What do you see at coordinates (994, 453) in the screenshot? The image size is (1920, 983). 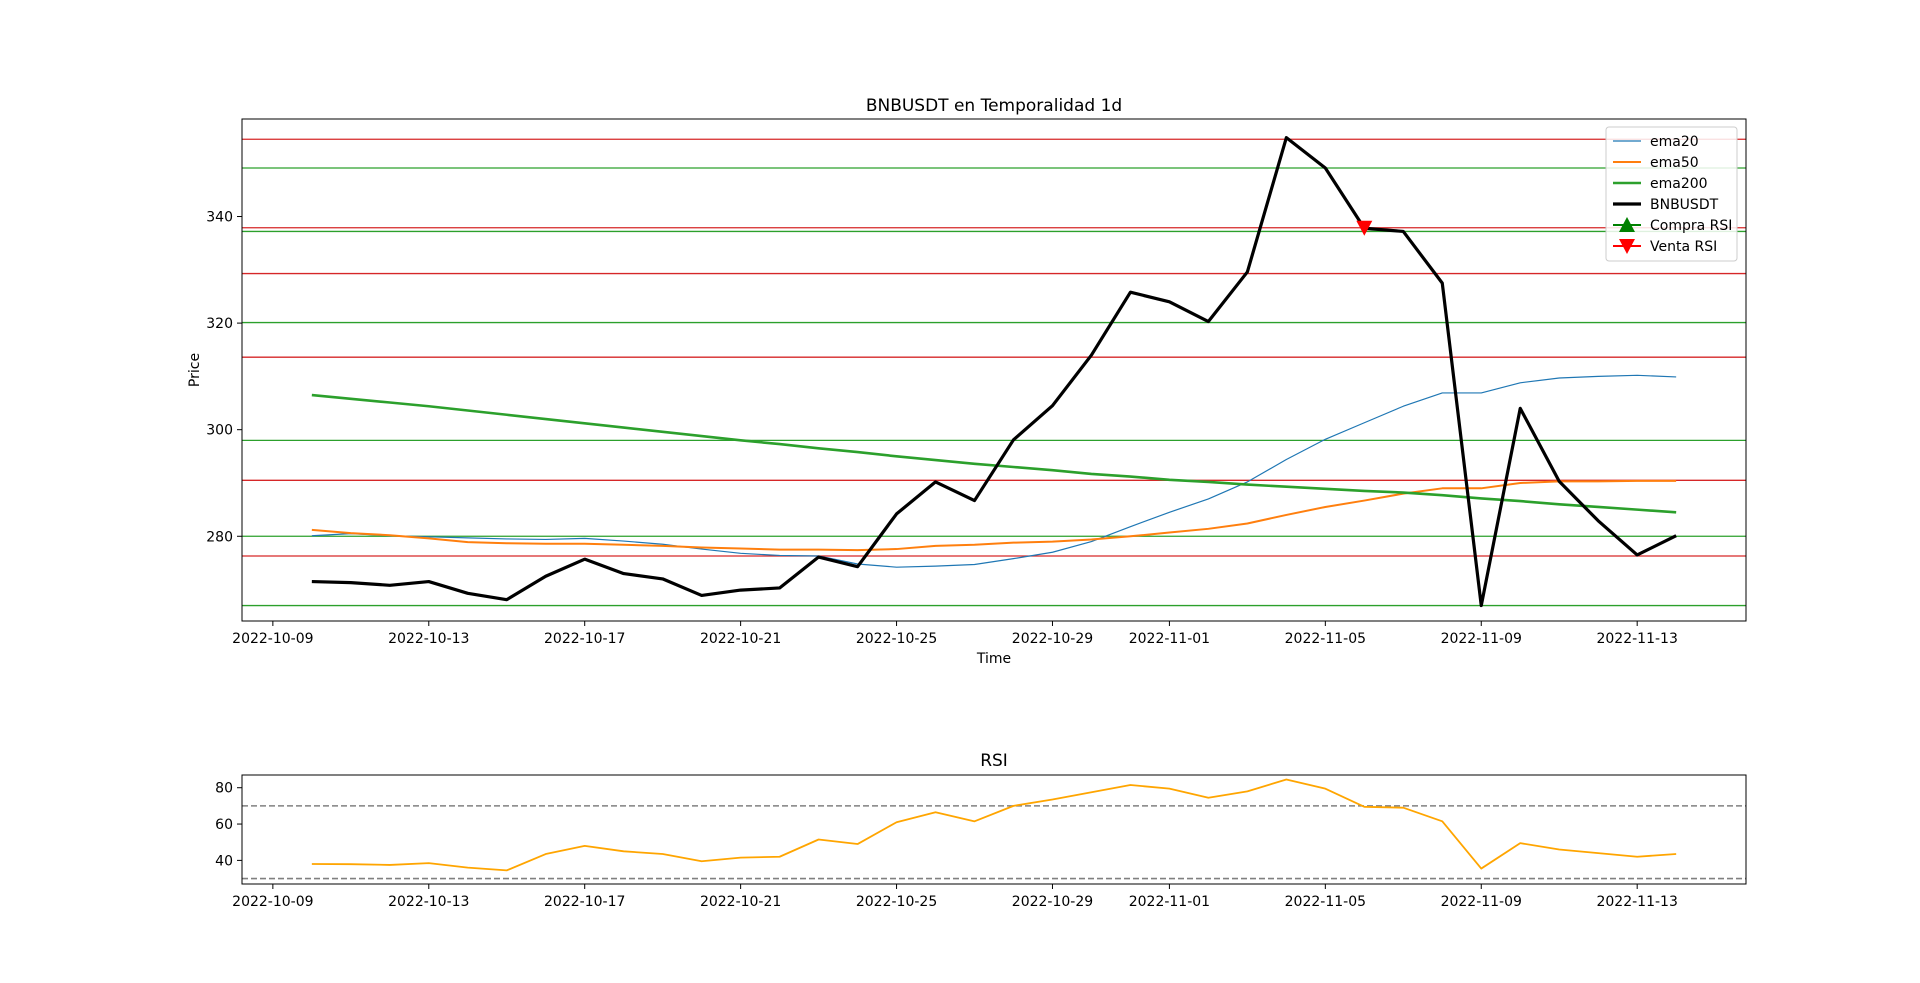 I see `series-line-ema200` at bounding box center [994, 453].